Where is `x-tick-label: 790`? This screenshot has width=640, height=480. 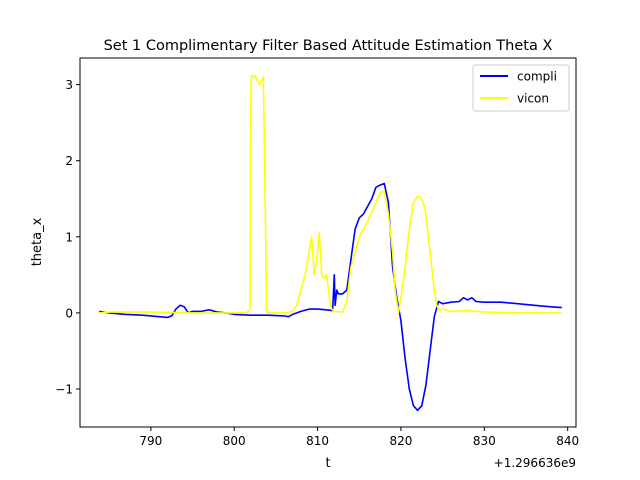 x-tick-label: 790 is located at coordinates (150, 441).